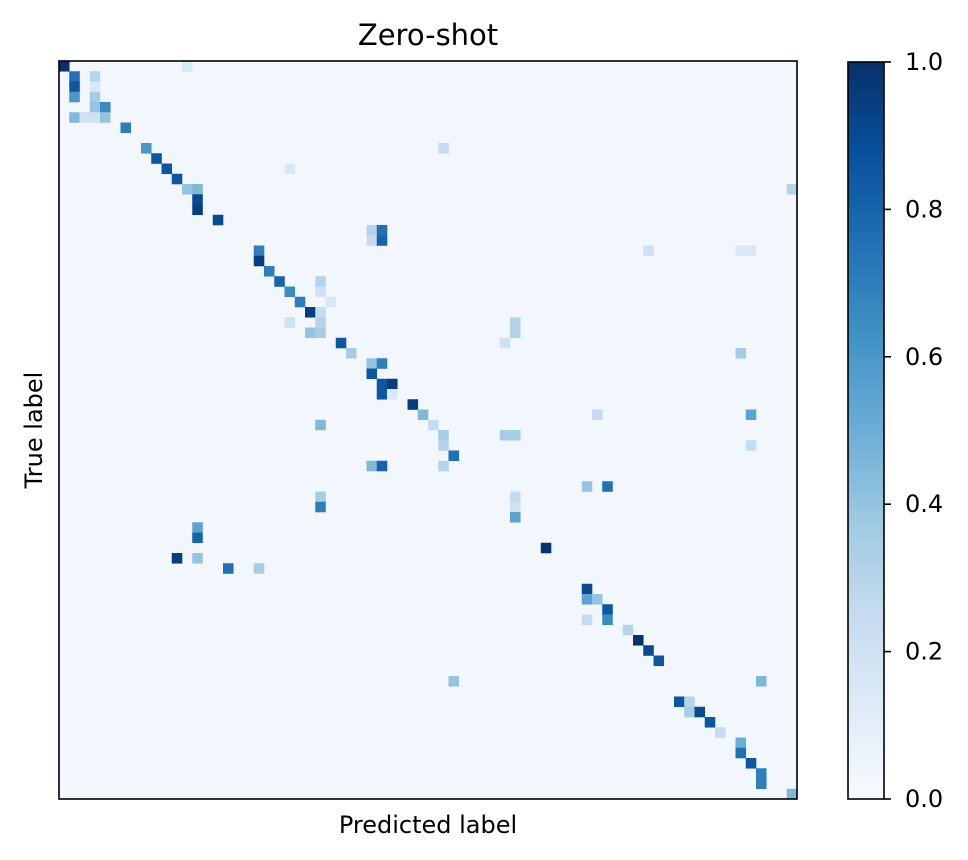 The image size is (968, 860). What do you see at coordinates (34, 431) in the screenshot?
I see `y-axis-label: True label` at bounding box center [34, 431].